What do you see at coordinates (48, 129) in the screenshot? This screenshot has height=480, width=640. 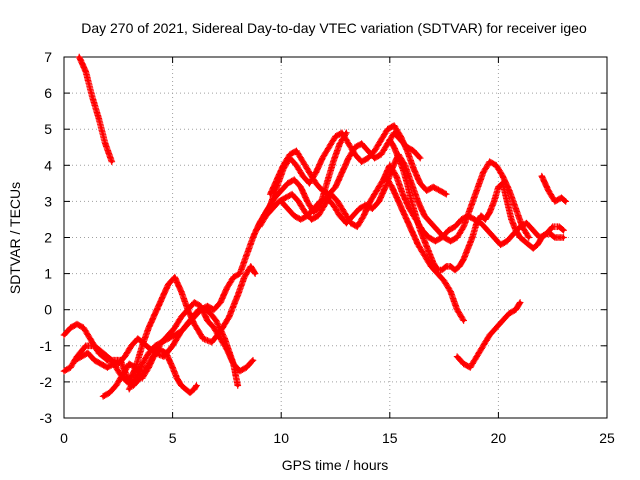 I see `y-tick-label: 5` at bounding box center [48, 129].